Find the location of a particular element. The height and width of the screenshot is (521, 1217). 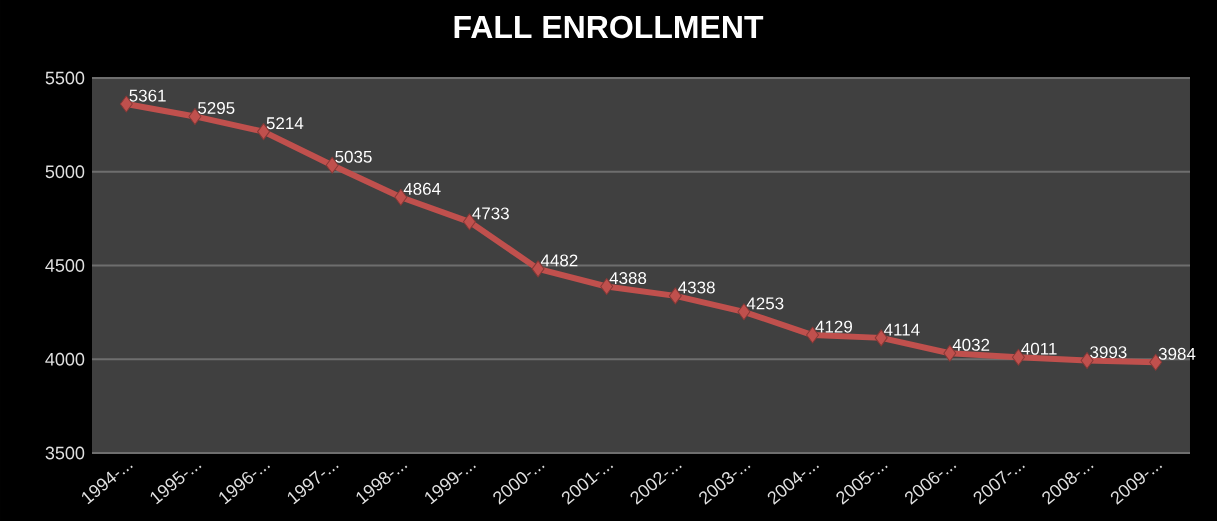

y-tick-label: 3500 is located at coordinates (65, 453).